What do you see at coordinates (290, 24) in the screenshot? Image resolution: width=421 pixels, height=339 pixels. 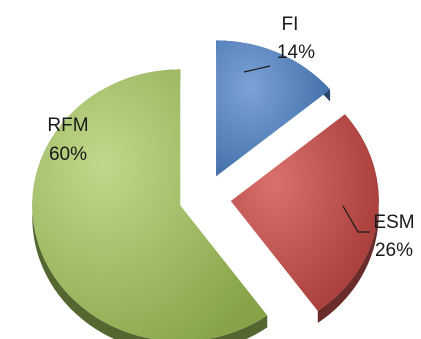 I see `slice-label-fi: FI` at bounding box center [290, 24].